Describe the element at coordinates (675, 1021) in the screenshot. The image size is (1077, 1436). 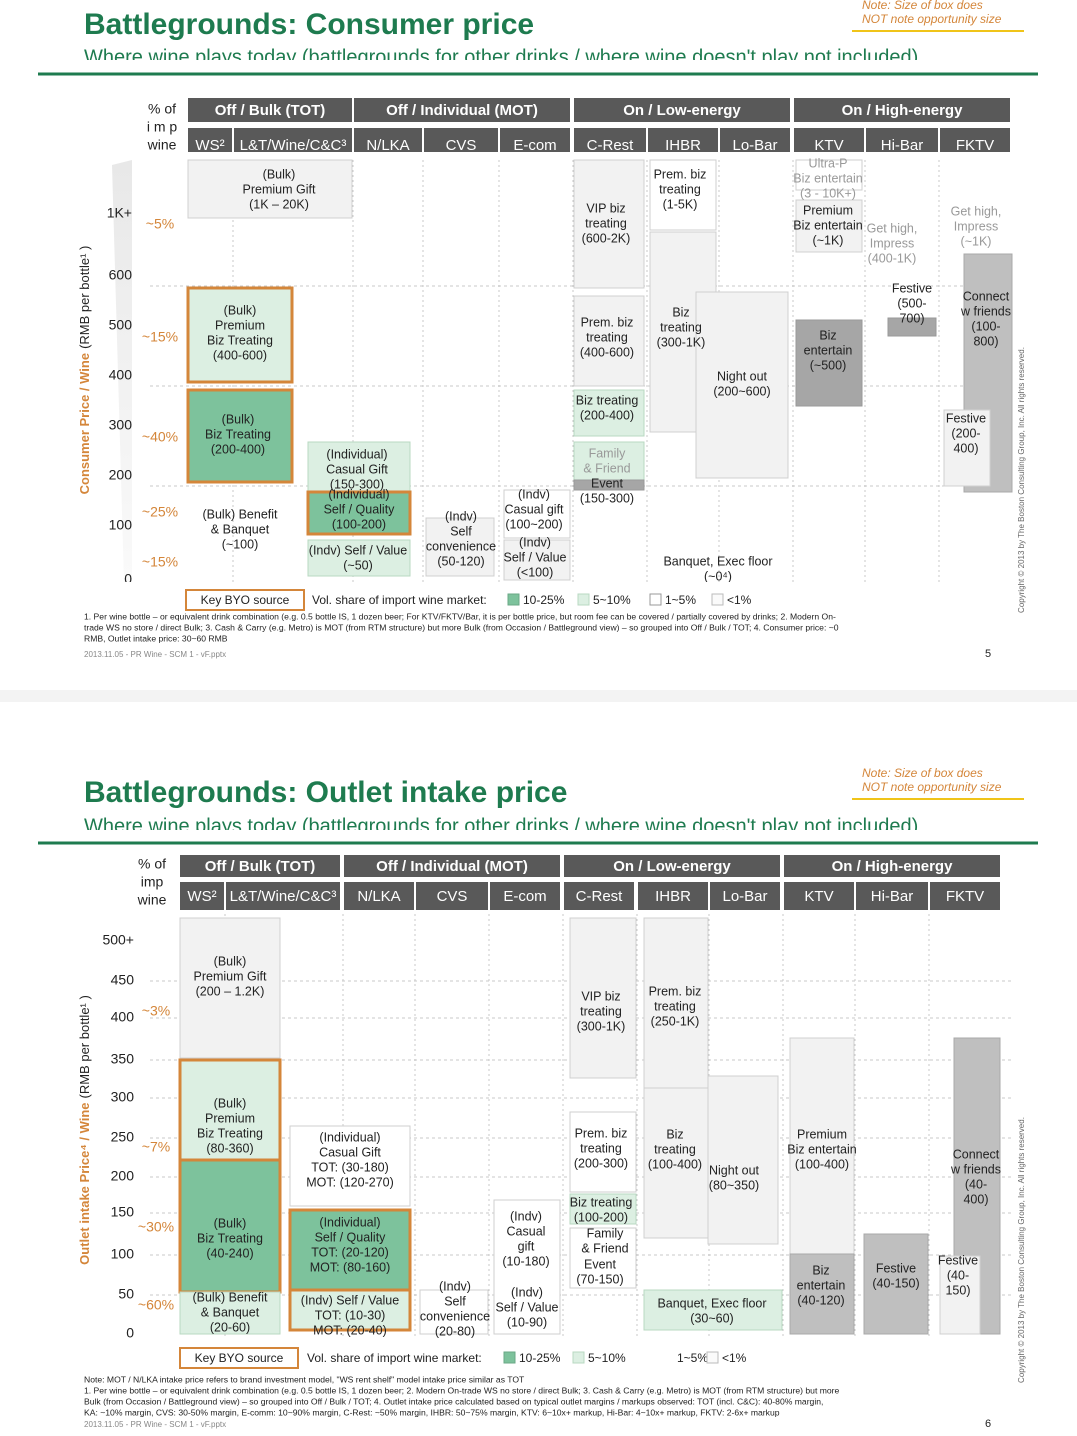
I see `box-label: (250-1K)` at that location.